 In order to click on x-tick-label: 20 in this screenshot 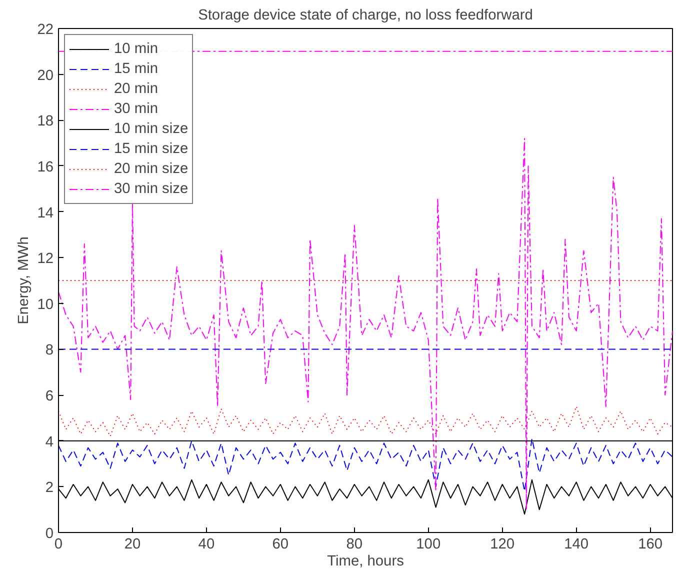, I will do `click(132, 544)`.